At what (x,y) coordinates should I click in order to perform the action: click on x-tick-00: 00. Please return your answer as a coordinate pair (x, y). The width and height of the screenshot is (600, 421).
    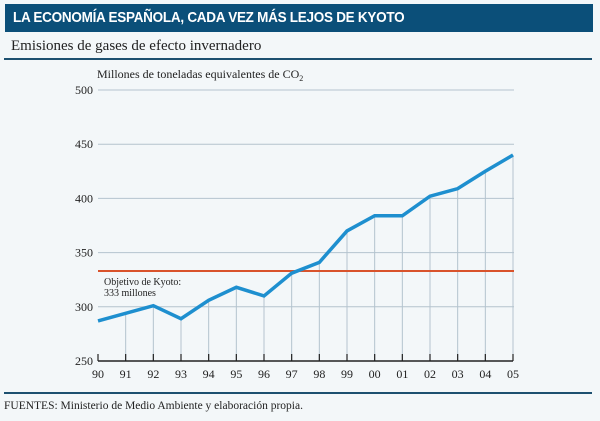
    Looking at the image, I should click on (375, 374).